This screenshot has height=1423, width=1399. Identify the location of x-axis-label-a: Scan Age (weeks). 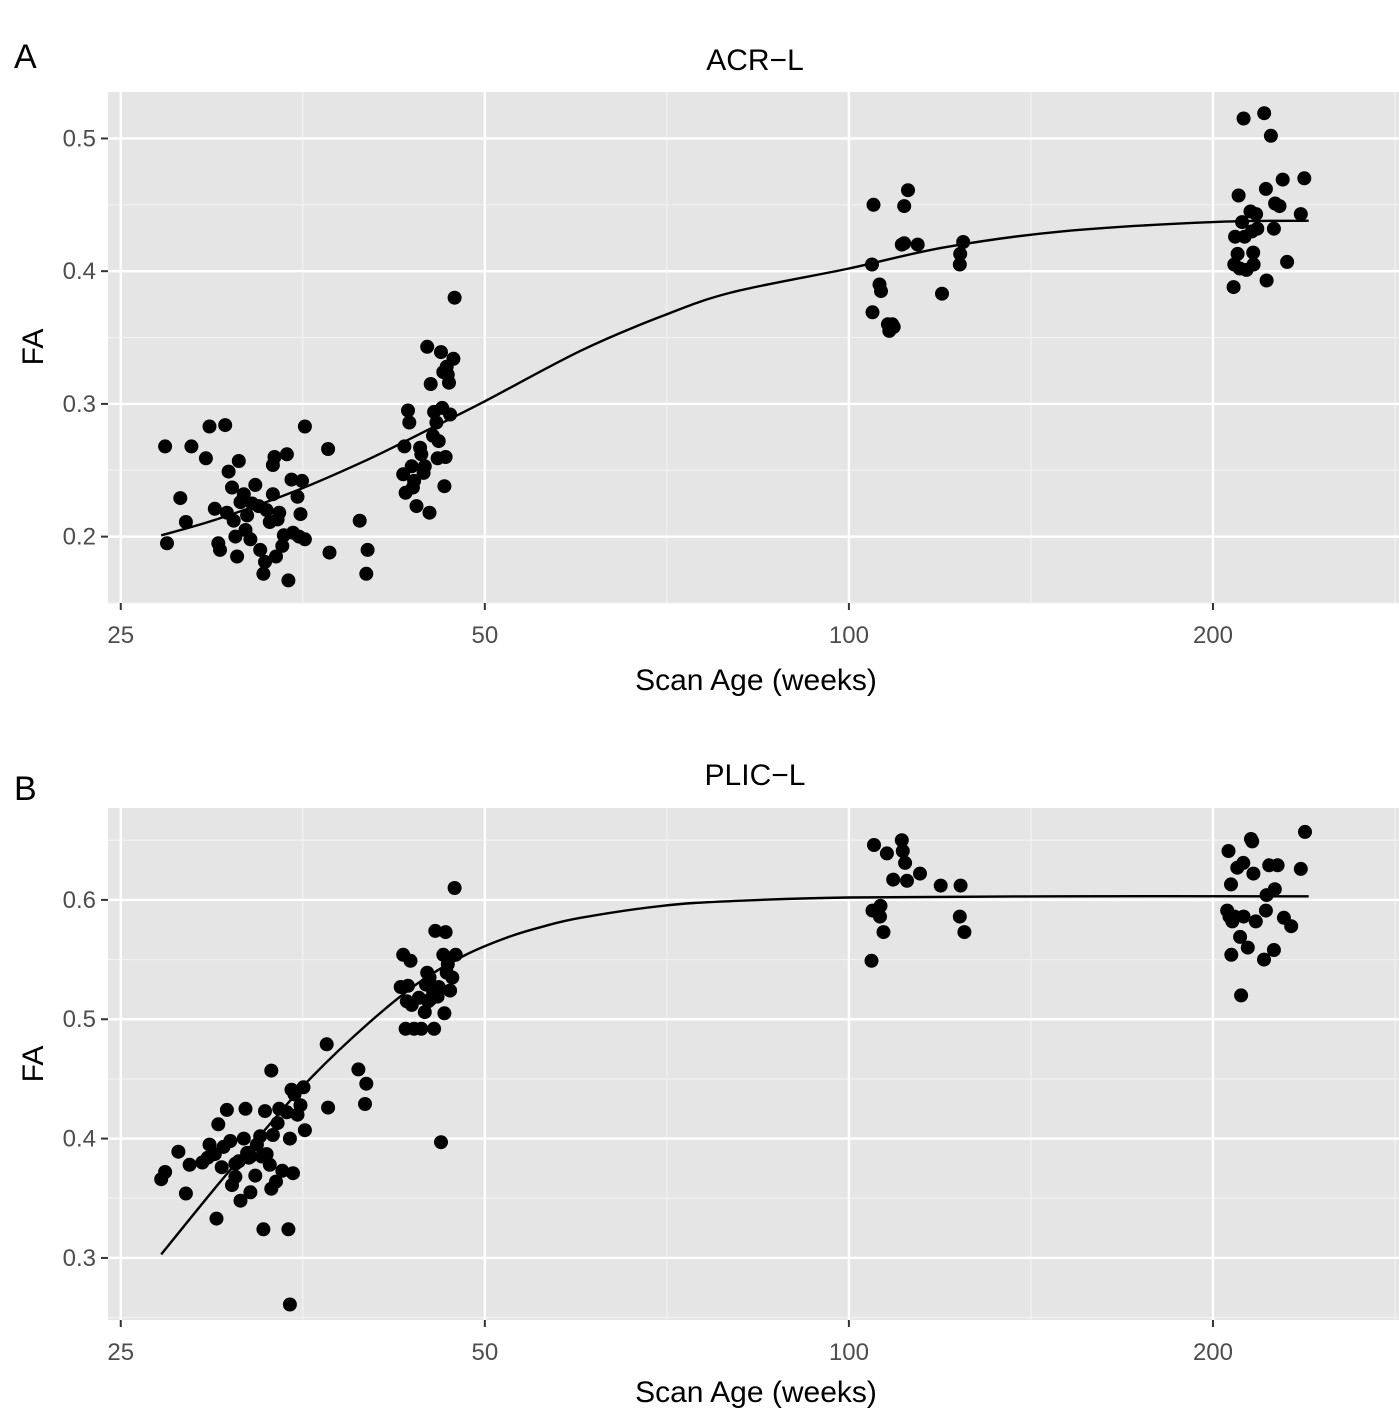
(756, 680).